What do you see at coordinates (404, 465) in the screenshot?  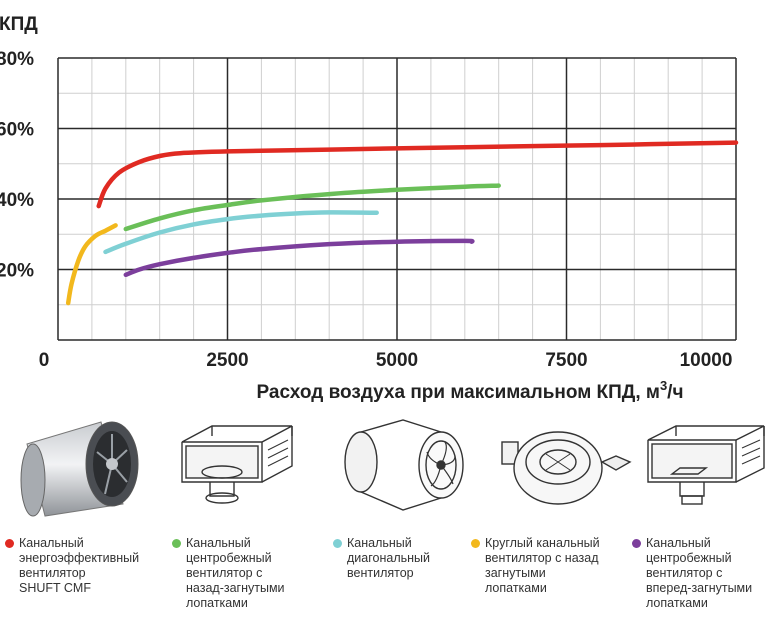 I see `diagonal-duct-fan-image` at bounding box center [404, 465].